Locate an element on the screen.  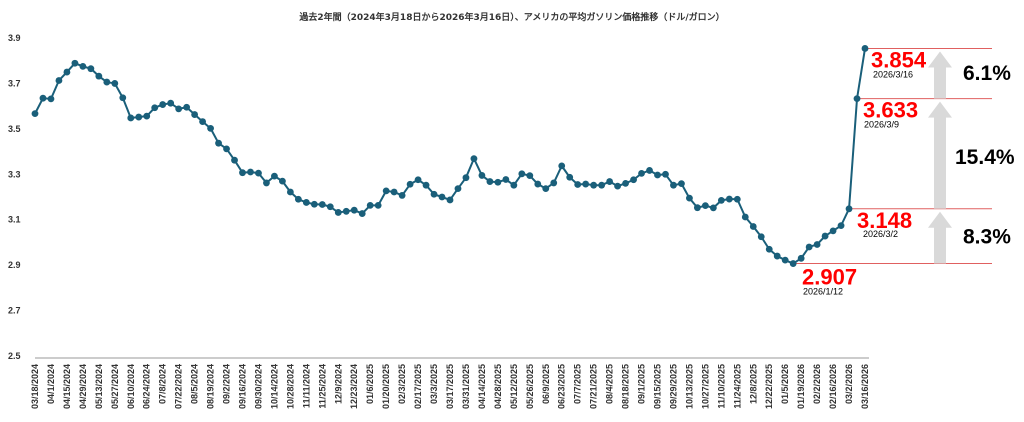
x-tick-label: 04/1/2024 is located at coordinates (51, 384).